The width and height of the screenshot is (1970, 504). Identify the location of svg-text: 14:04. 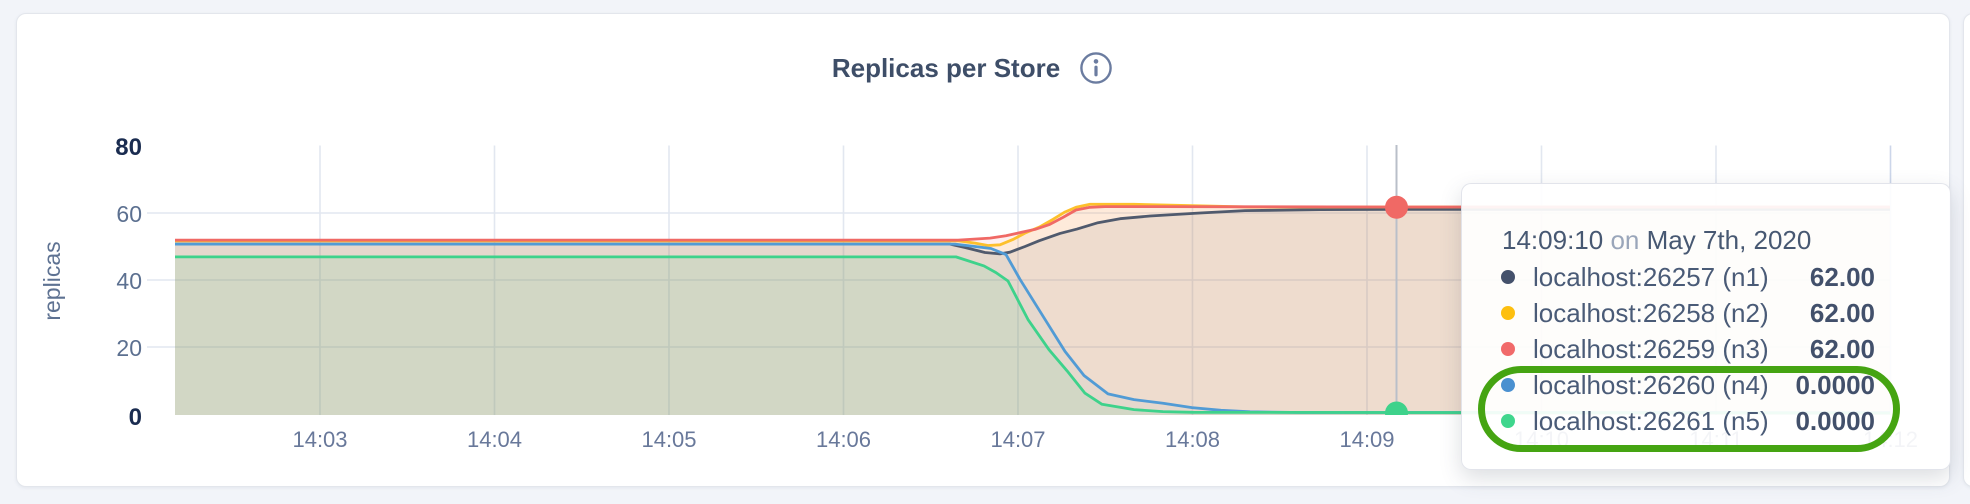
(494, 439).